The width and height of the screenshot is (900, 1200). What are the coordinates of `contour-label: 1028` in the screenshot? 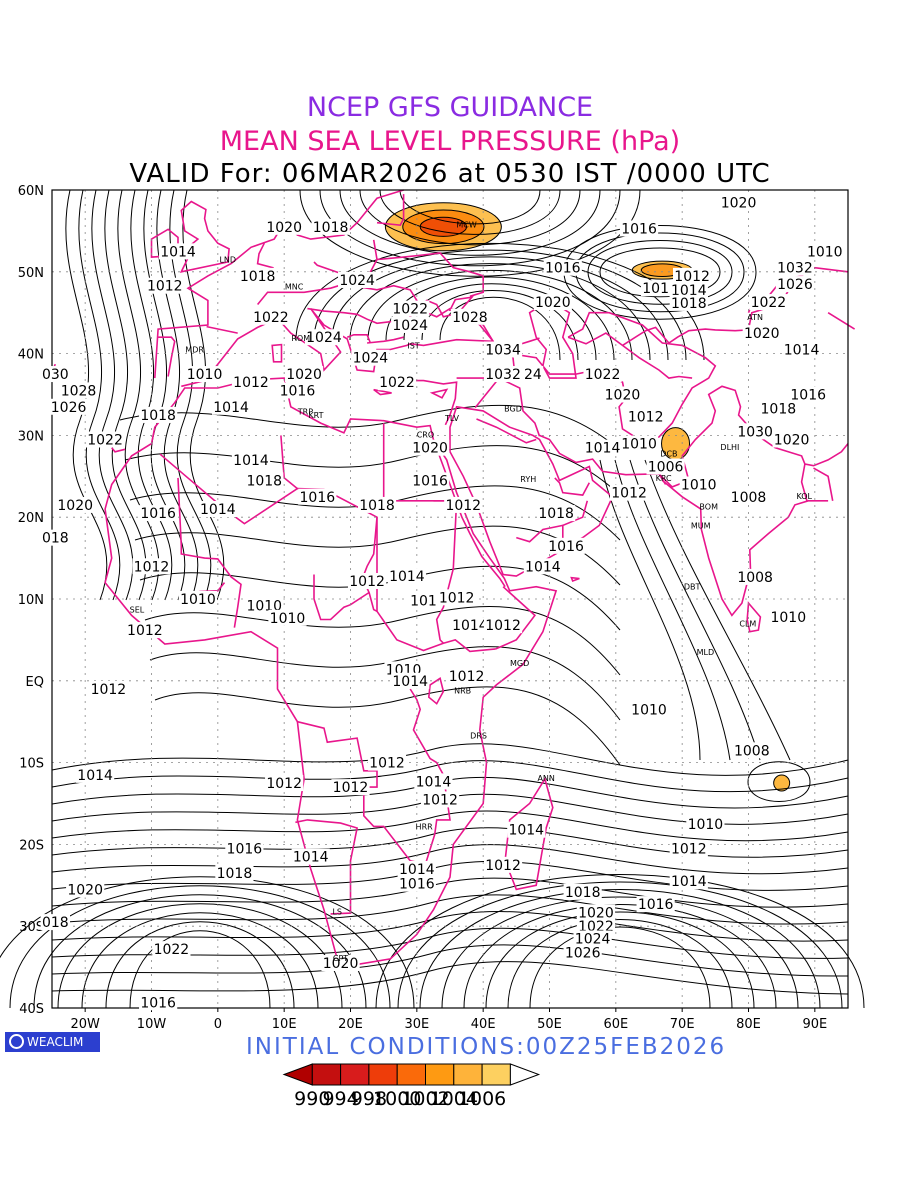 It's located at (79, 391).